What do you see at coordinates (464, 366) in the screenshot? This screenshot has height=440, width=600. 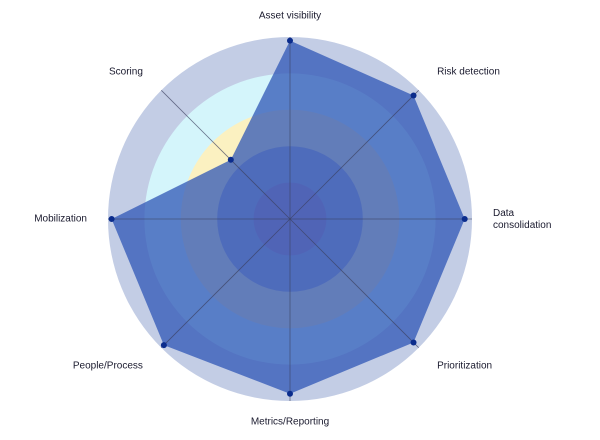 I see `axis-label: Prioritization` at bounding box center [464, 366].